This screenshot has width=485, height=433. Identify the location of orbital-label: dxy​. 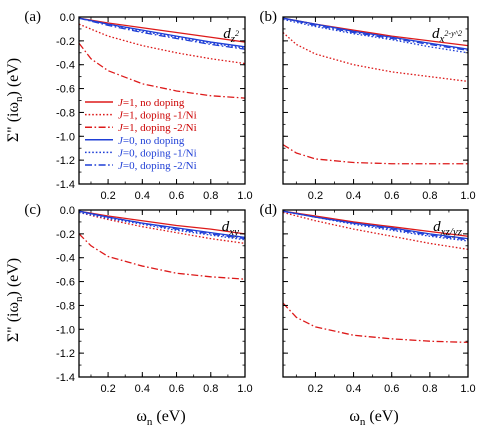
(230, 228).